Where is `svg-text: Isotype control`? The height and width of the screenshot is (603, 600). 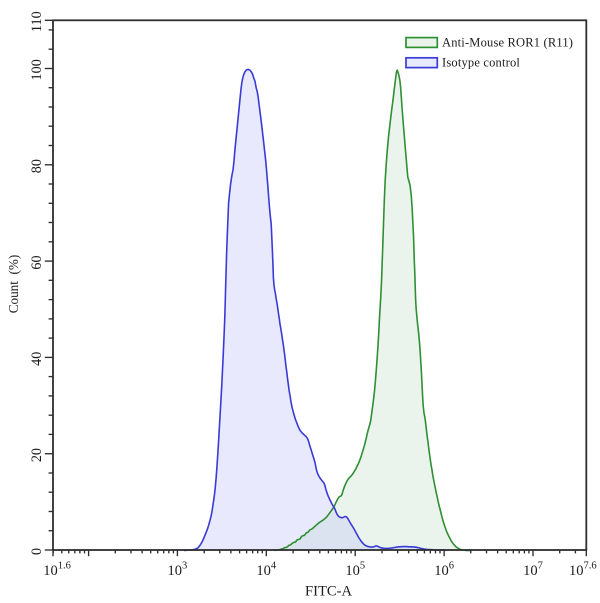
svg-text: Isotype control is located at coordinates (481, 63).